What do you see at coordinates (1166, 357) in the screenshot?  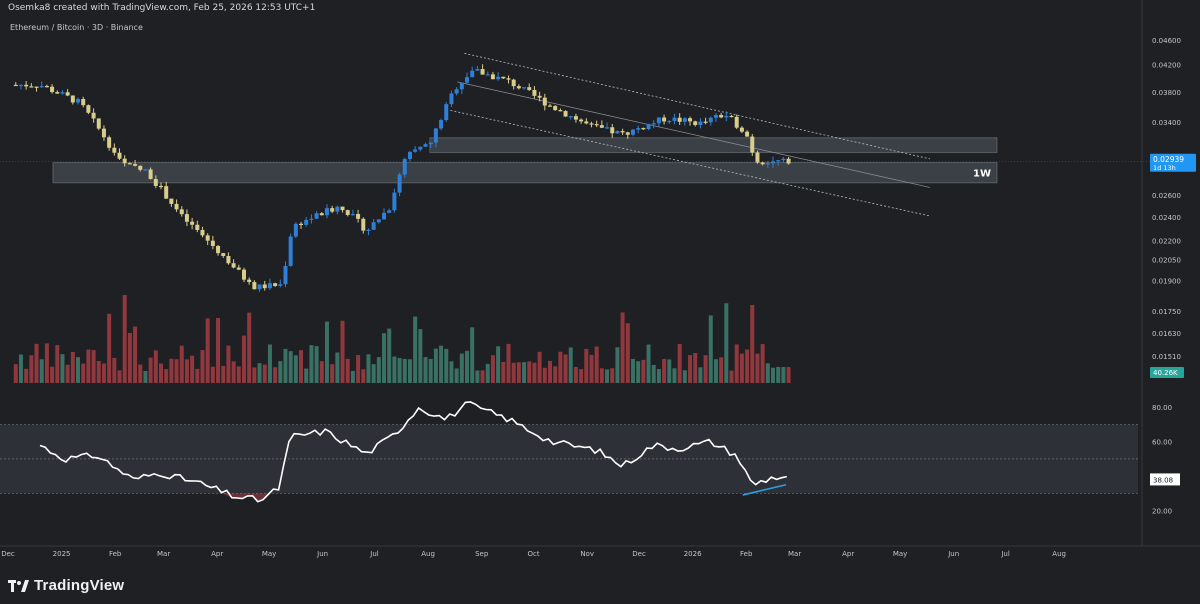 I see `price-axis-tick: 0.01510` at bounding box center [1166, 357].